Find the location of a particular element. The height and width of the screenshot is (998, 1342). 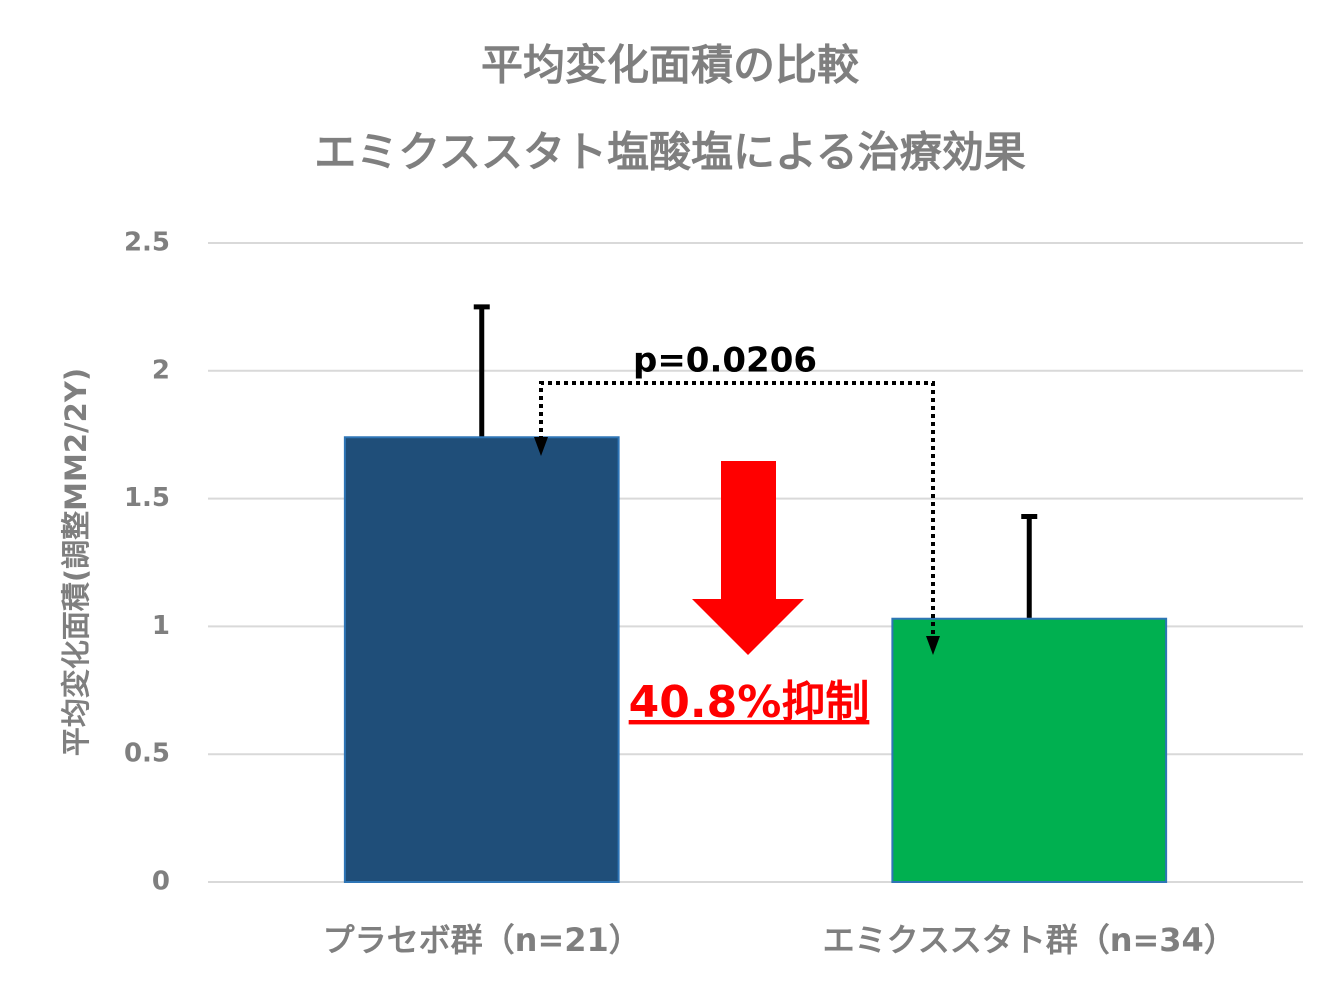

reduction-label: 40.8%抑制 is located at coordinates (749, 702).